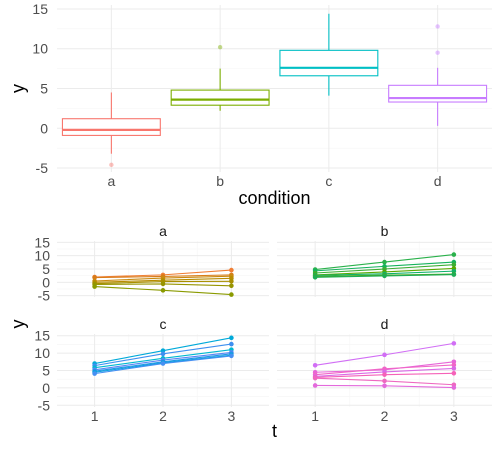 The height and width of the screenshot is (458, 504). Describe the element at coordinates (274, 198) in the screenshot. I see `x-axis-title: condition` at that location.